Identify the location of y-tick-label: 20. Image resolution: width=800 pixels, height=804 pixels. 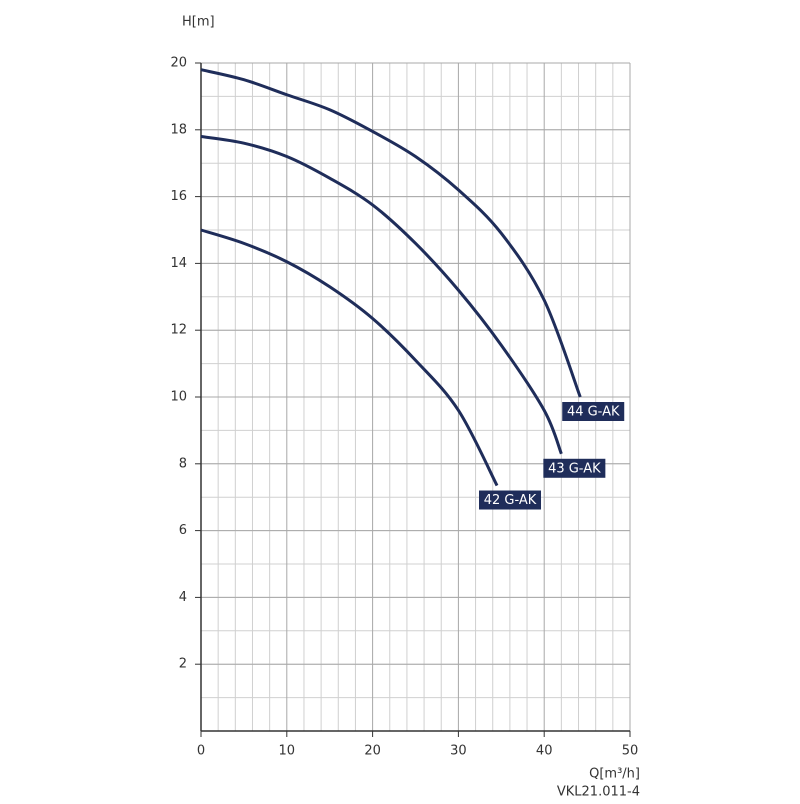
(178, 63).